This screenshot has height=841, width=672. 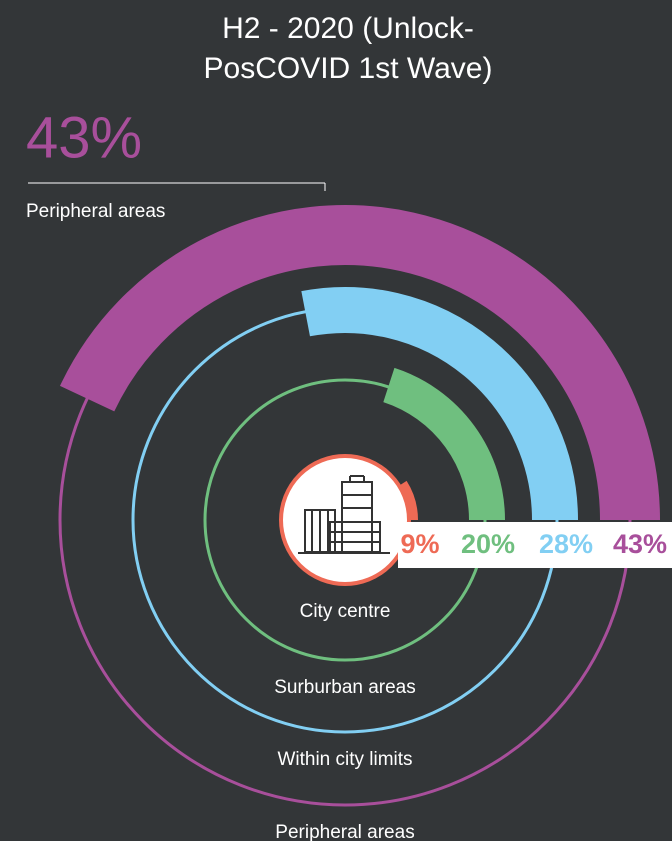 What do you see at coordinates (348, 68) in the screenshot?
I see `title-line: PosCOVID 1st Wave)` at bounding box center [348, 68].